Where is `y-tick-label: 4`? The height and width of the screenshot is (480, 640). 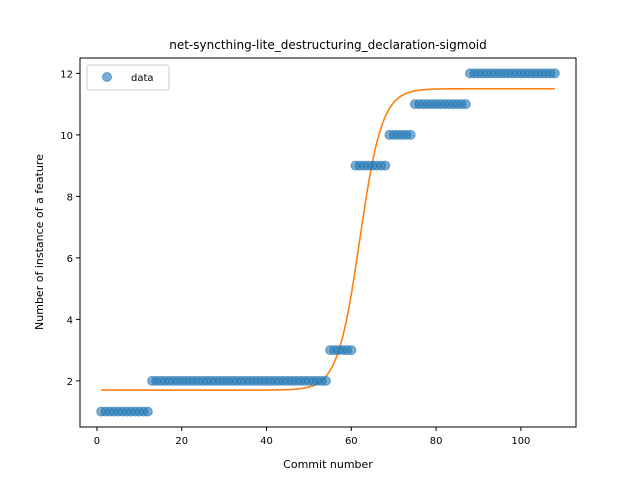 y-tick-label: 4 is located at coordinates (70, 320).